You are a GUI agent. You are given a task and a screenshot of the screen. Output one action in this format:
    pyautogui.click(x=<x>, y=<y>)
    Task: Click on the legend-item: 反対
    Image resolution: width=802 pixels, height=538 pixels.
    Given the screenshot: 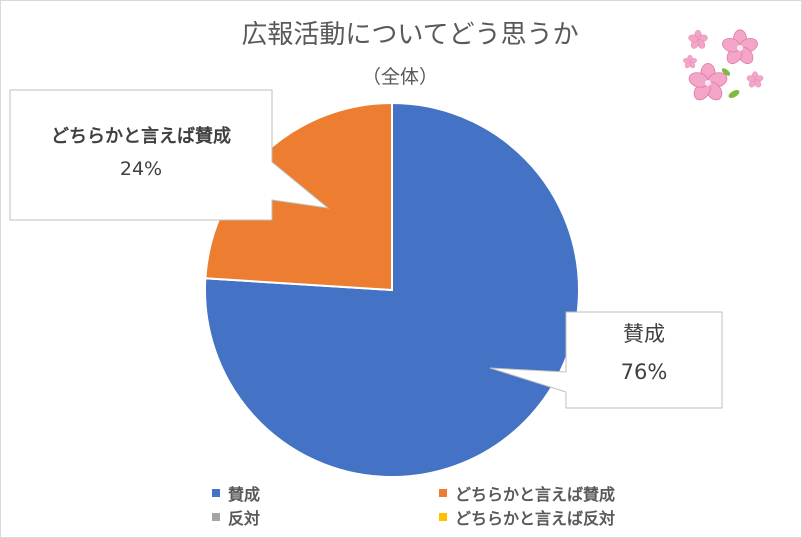 What is the action you would take?
    pyautogui.click(x=236, y=517)
    